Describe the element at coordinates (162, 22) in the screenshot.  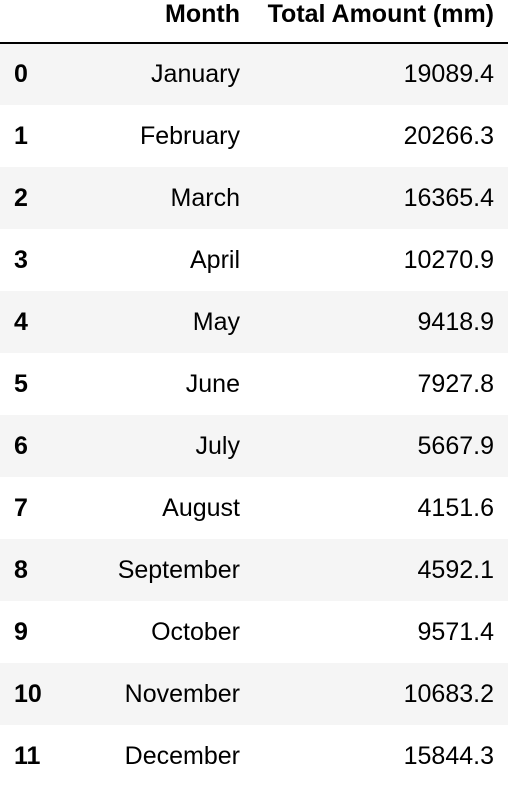
I see `month-header: Month` at that location.